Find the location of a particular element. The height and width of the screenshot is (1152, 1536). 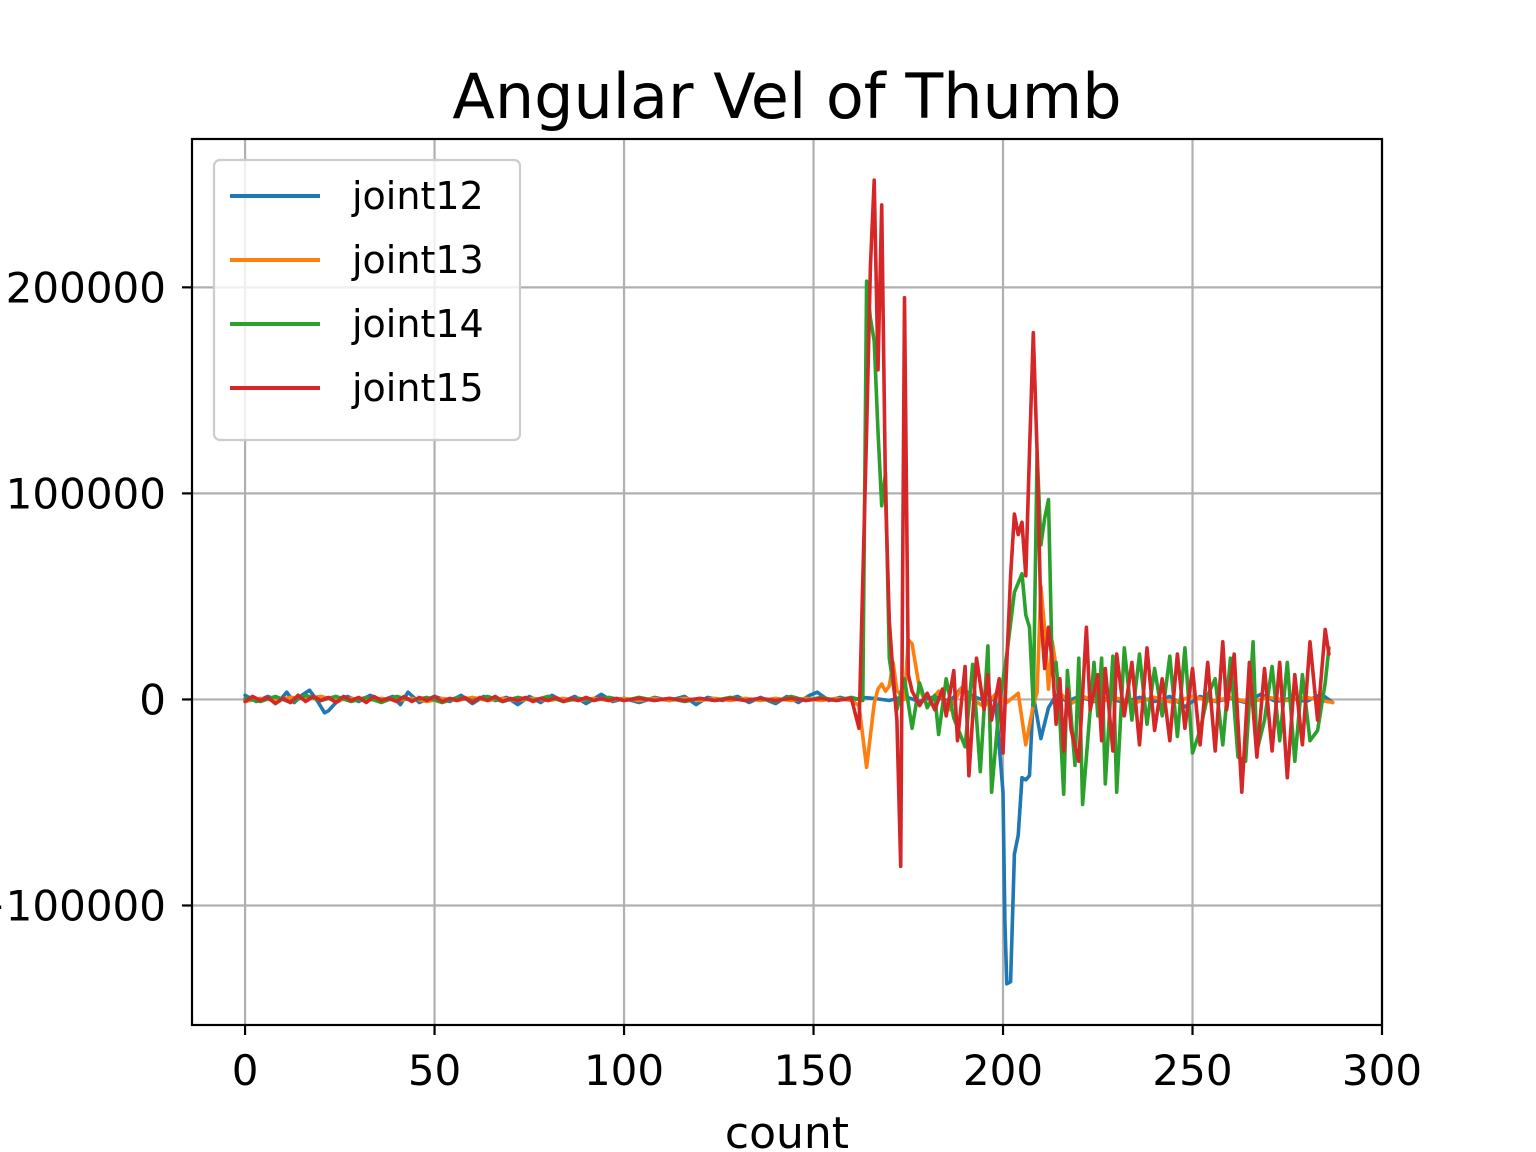

x-tick-label: 300 is located at coordinates (1382, 1070).